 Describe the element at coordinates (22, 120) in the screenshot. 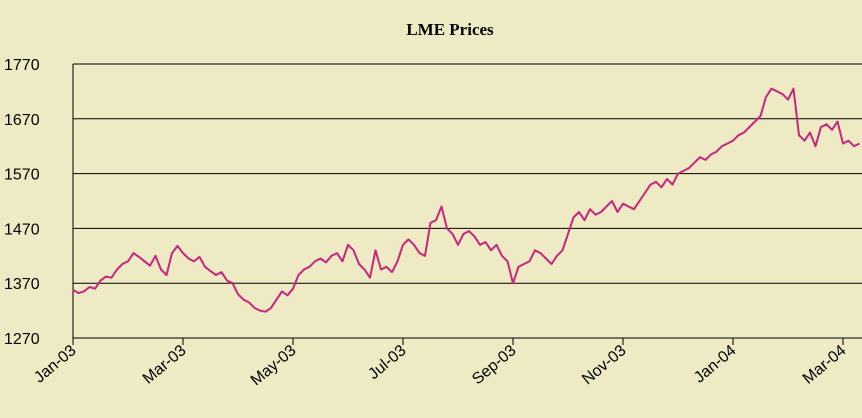

I see `y-tick-label: 1670` at that location.